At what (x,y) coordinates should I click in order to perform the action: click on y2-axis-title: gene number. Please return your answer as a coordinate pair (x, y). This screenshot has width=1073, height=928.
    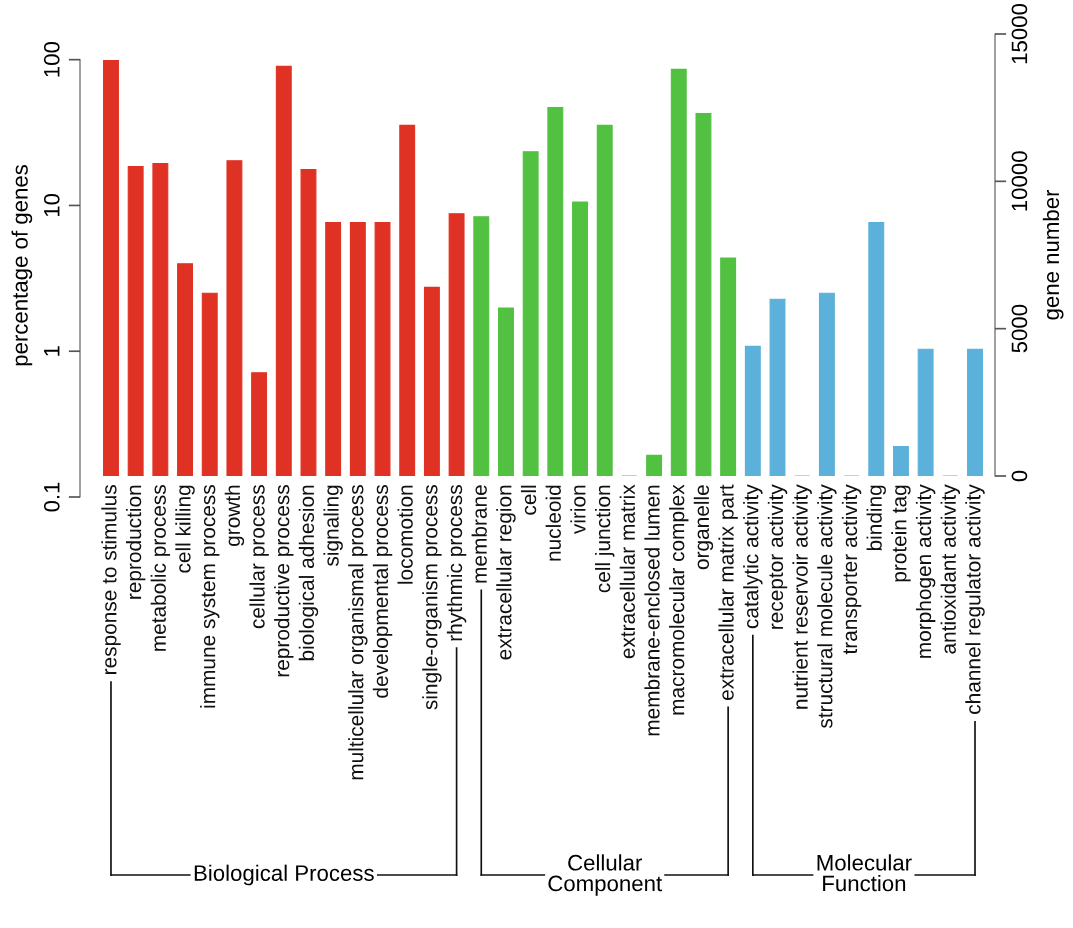
    Looking at the image, I should click on (1053, 254).